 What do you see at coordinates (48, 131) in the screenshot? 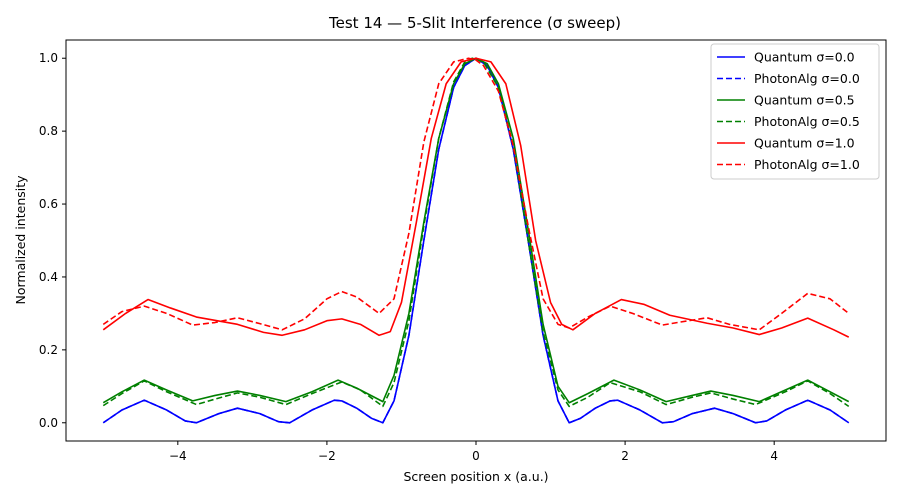
I see `y-tick-label: 0.8` at bounding box center [48, 131].